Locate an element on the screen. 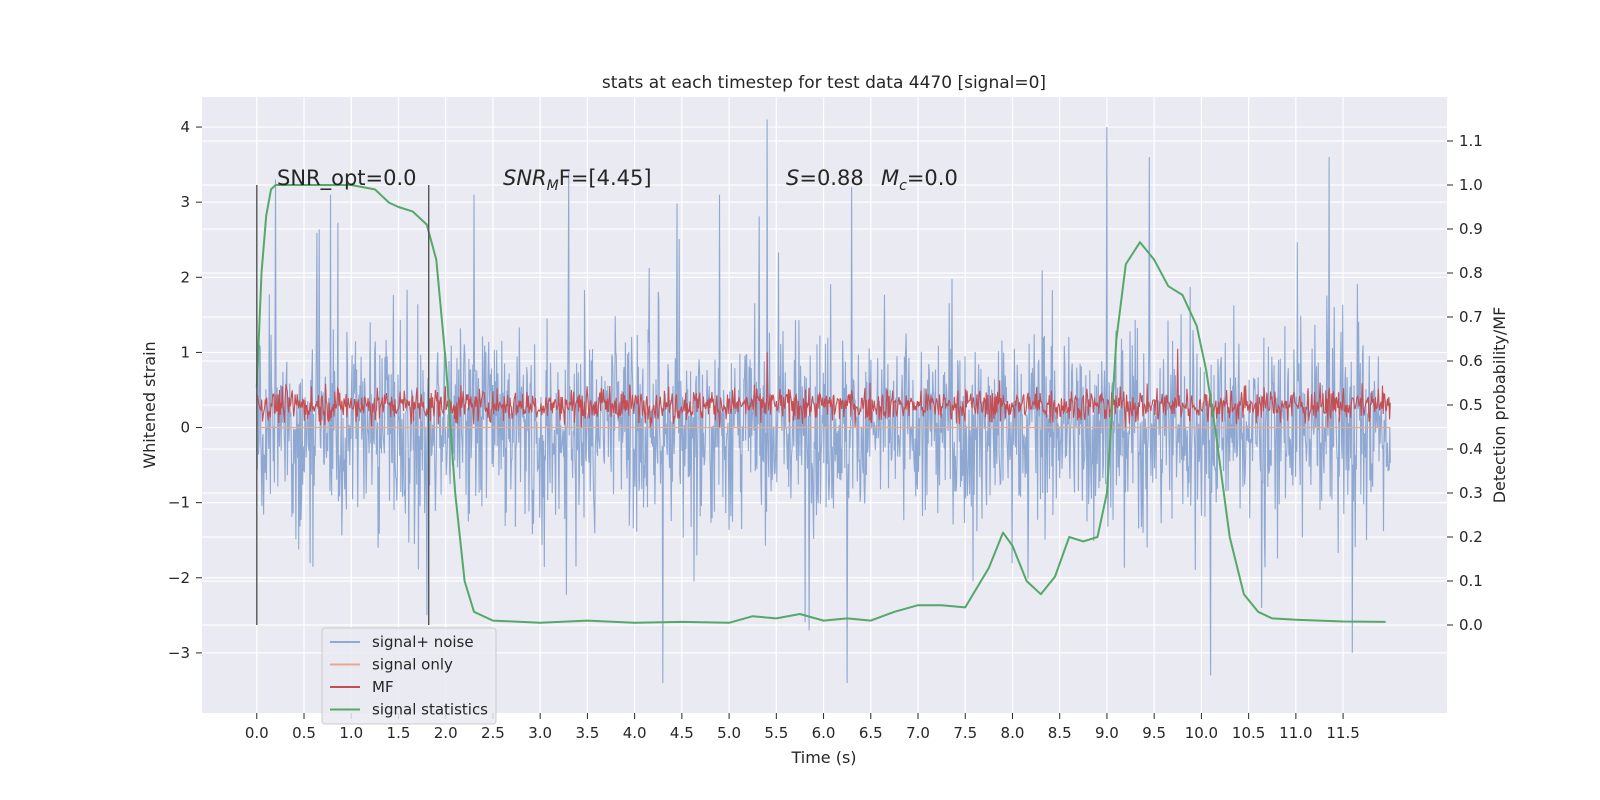  y2-tick-label: 0.1 is located at coordinates (1471, 581).